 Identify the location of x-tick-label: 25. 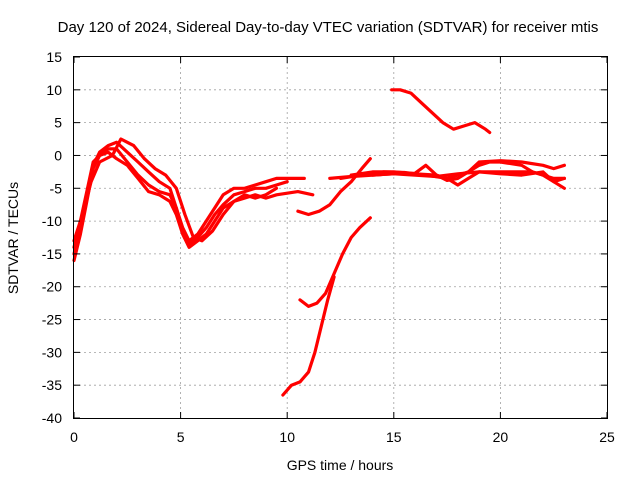
(607, 437).